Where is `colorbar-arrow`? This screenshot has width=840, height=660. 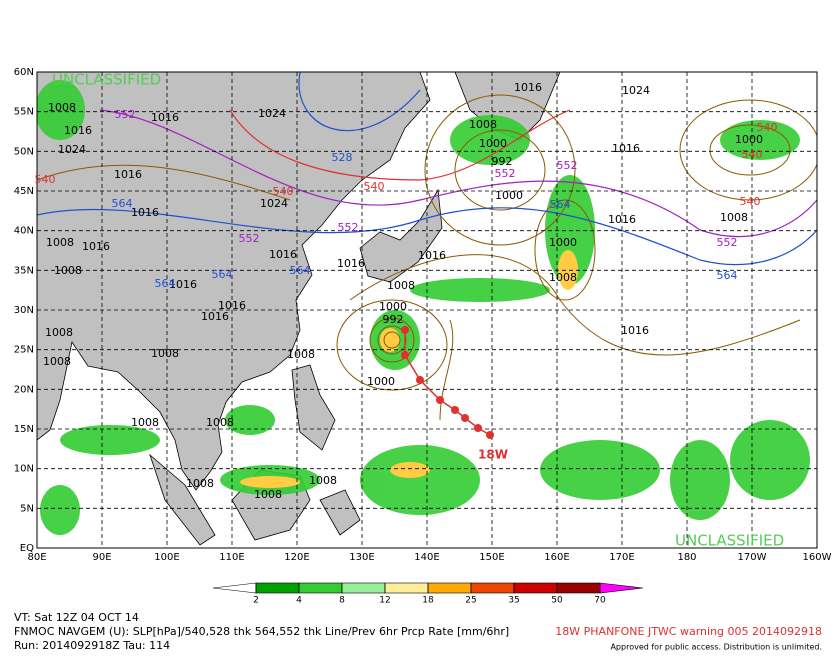 colorbar-arrow is located at coordinates (621, 588).